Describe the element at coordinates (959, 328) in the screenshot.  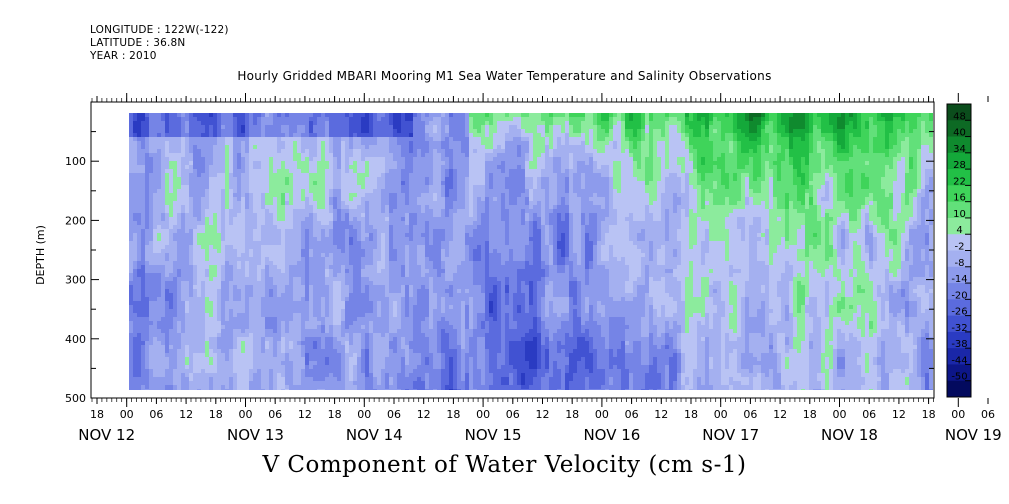
I see `colorbar-label: -32` at that location.